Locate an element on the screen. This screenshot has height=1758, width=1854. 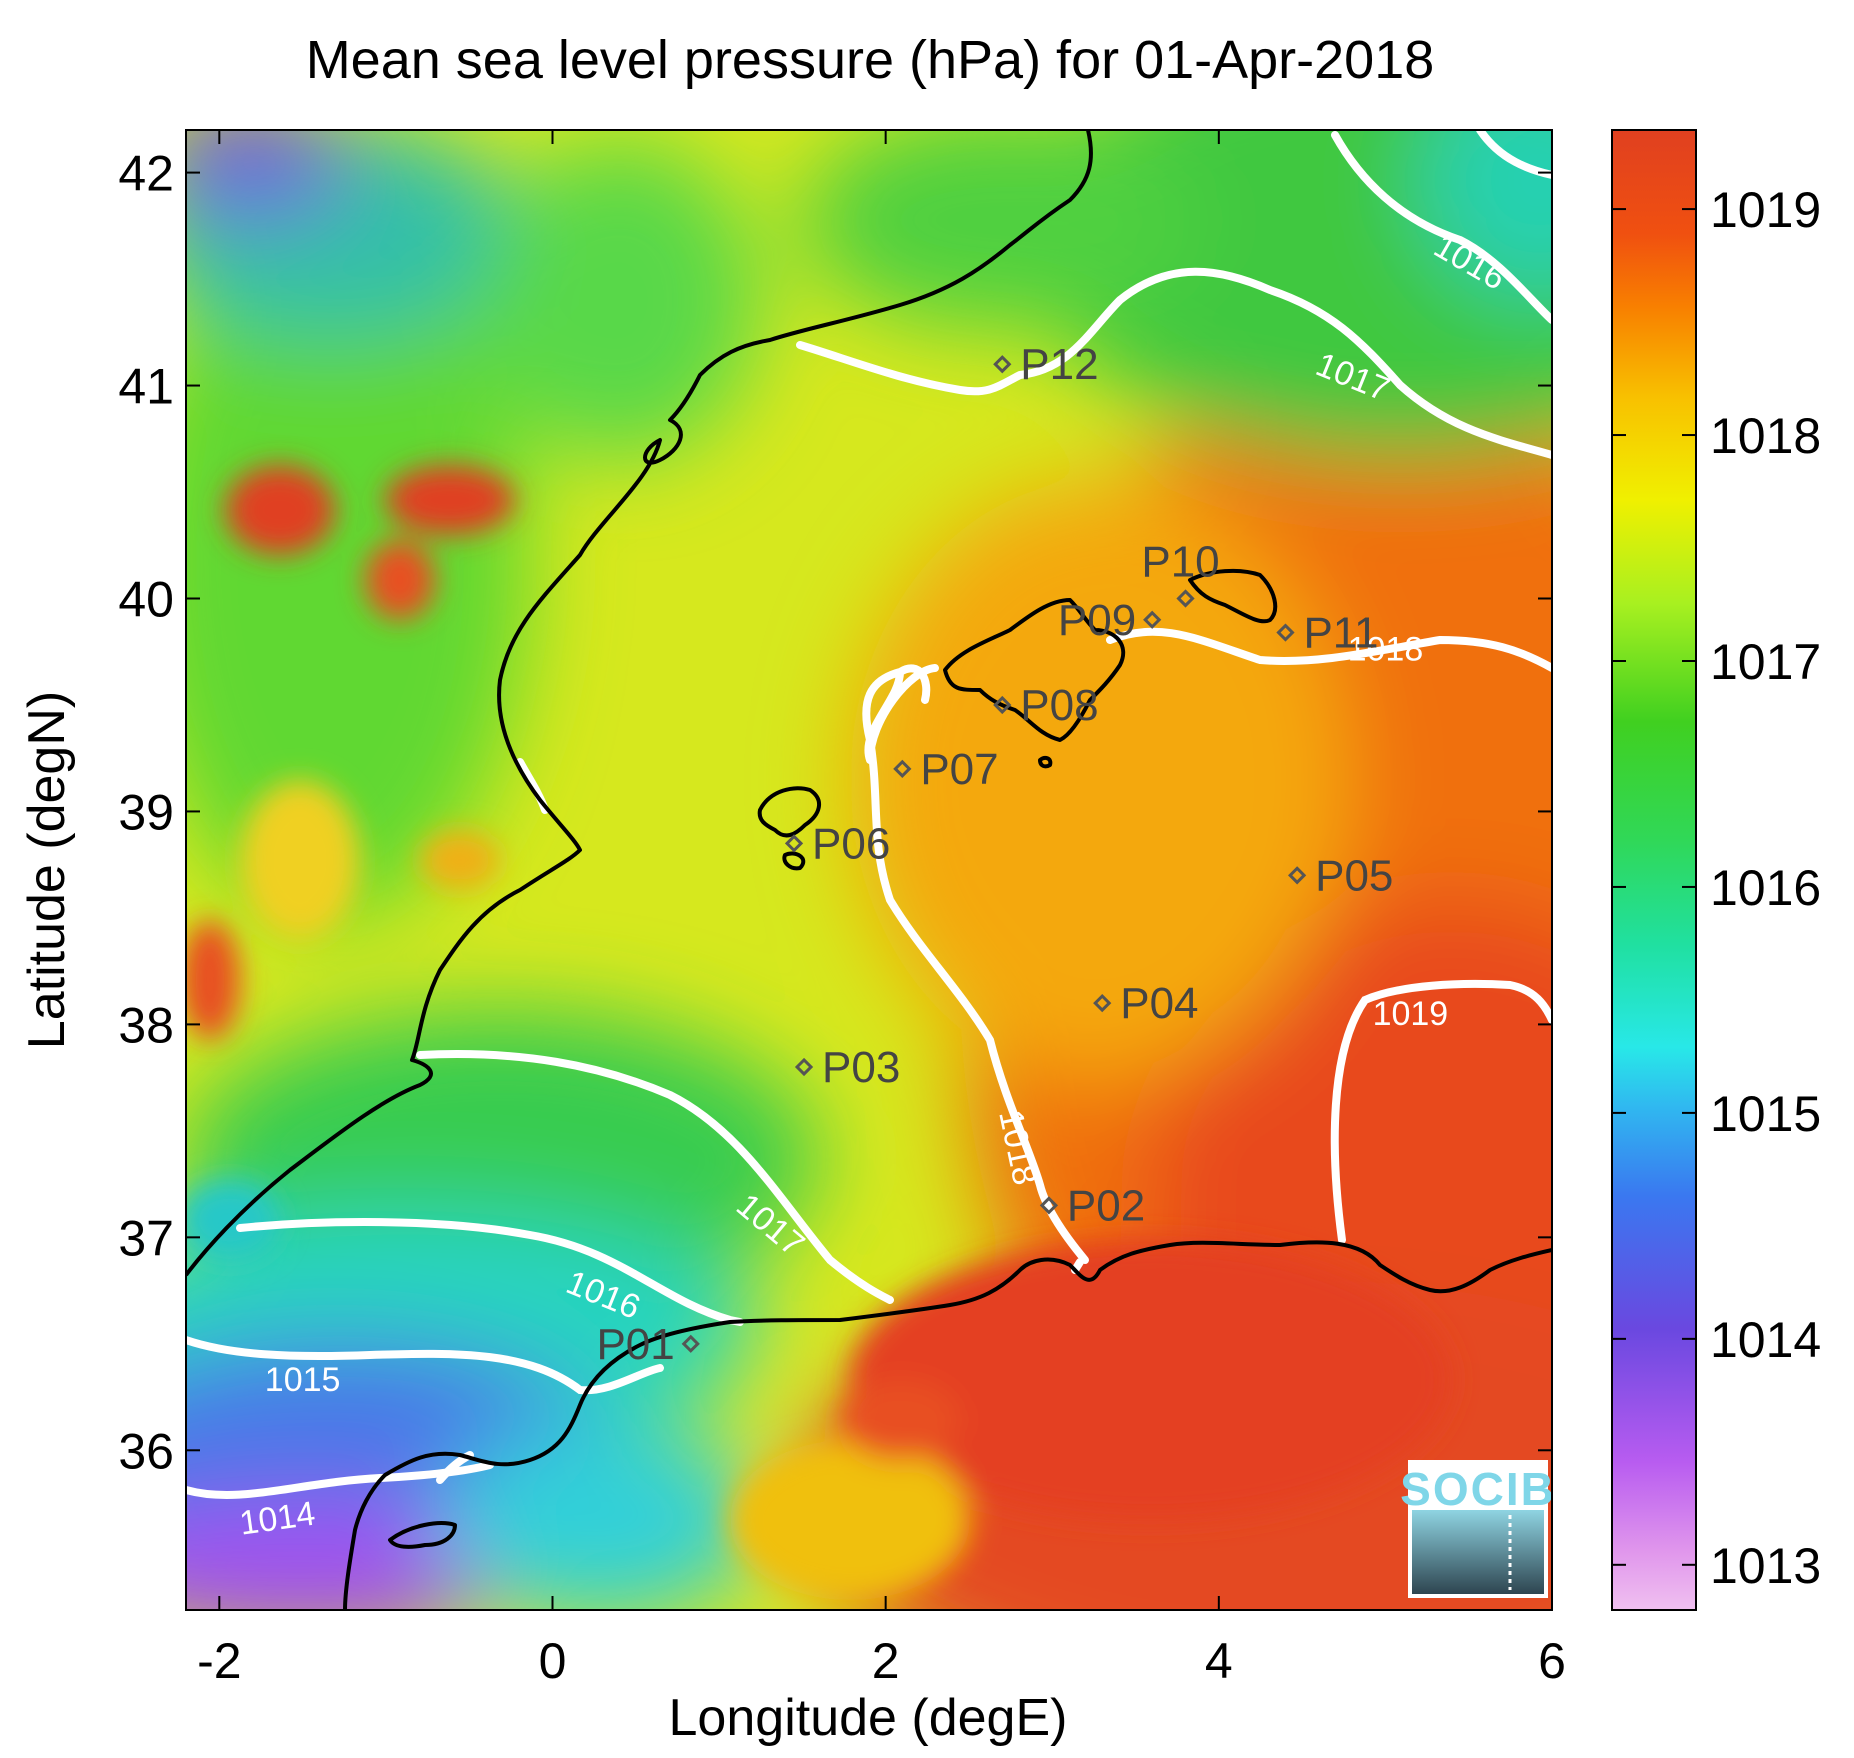
colorbar: 1013 1014 1015 1016 1017 1018 1019 is located at coordinates (1716, 870).